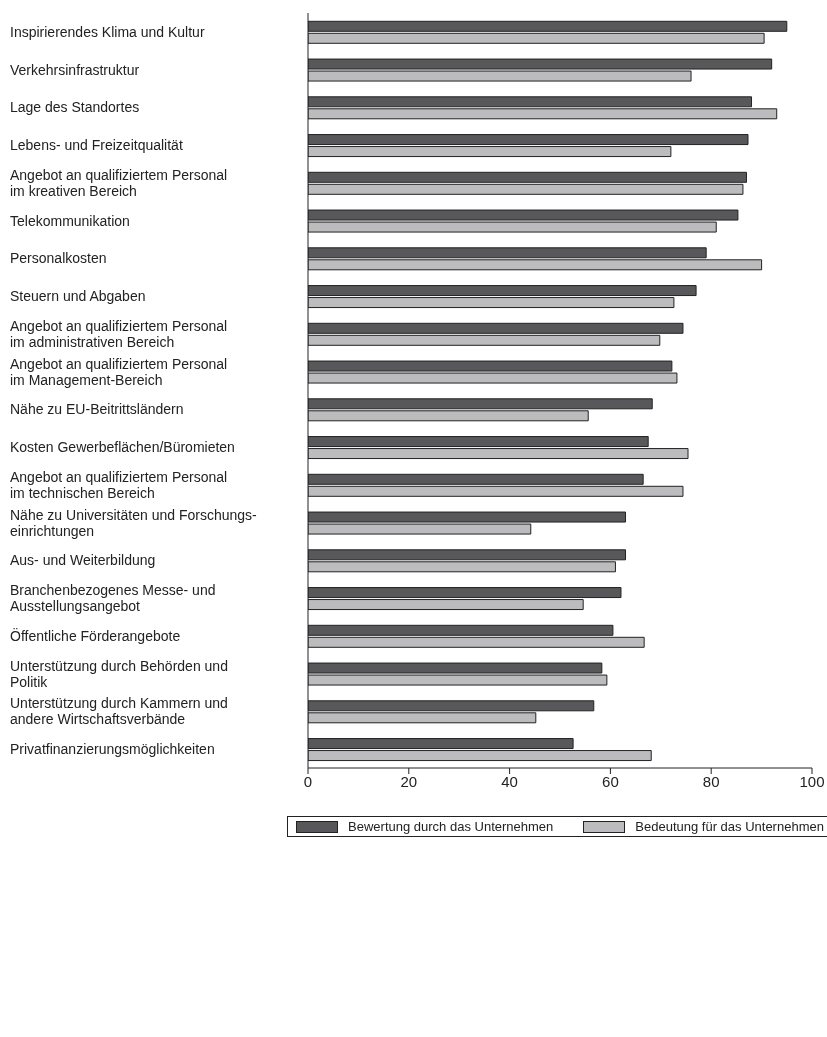  Describe the element at coordinates (119, 182) in the screenshot. I see `y-tick-label: Angebot an qualifiziertem Personal im kreativen Bereich` at that location.